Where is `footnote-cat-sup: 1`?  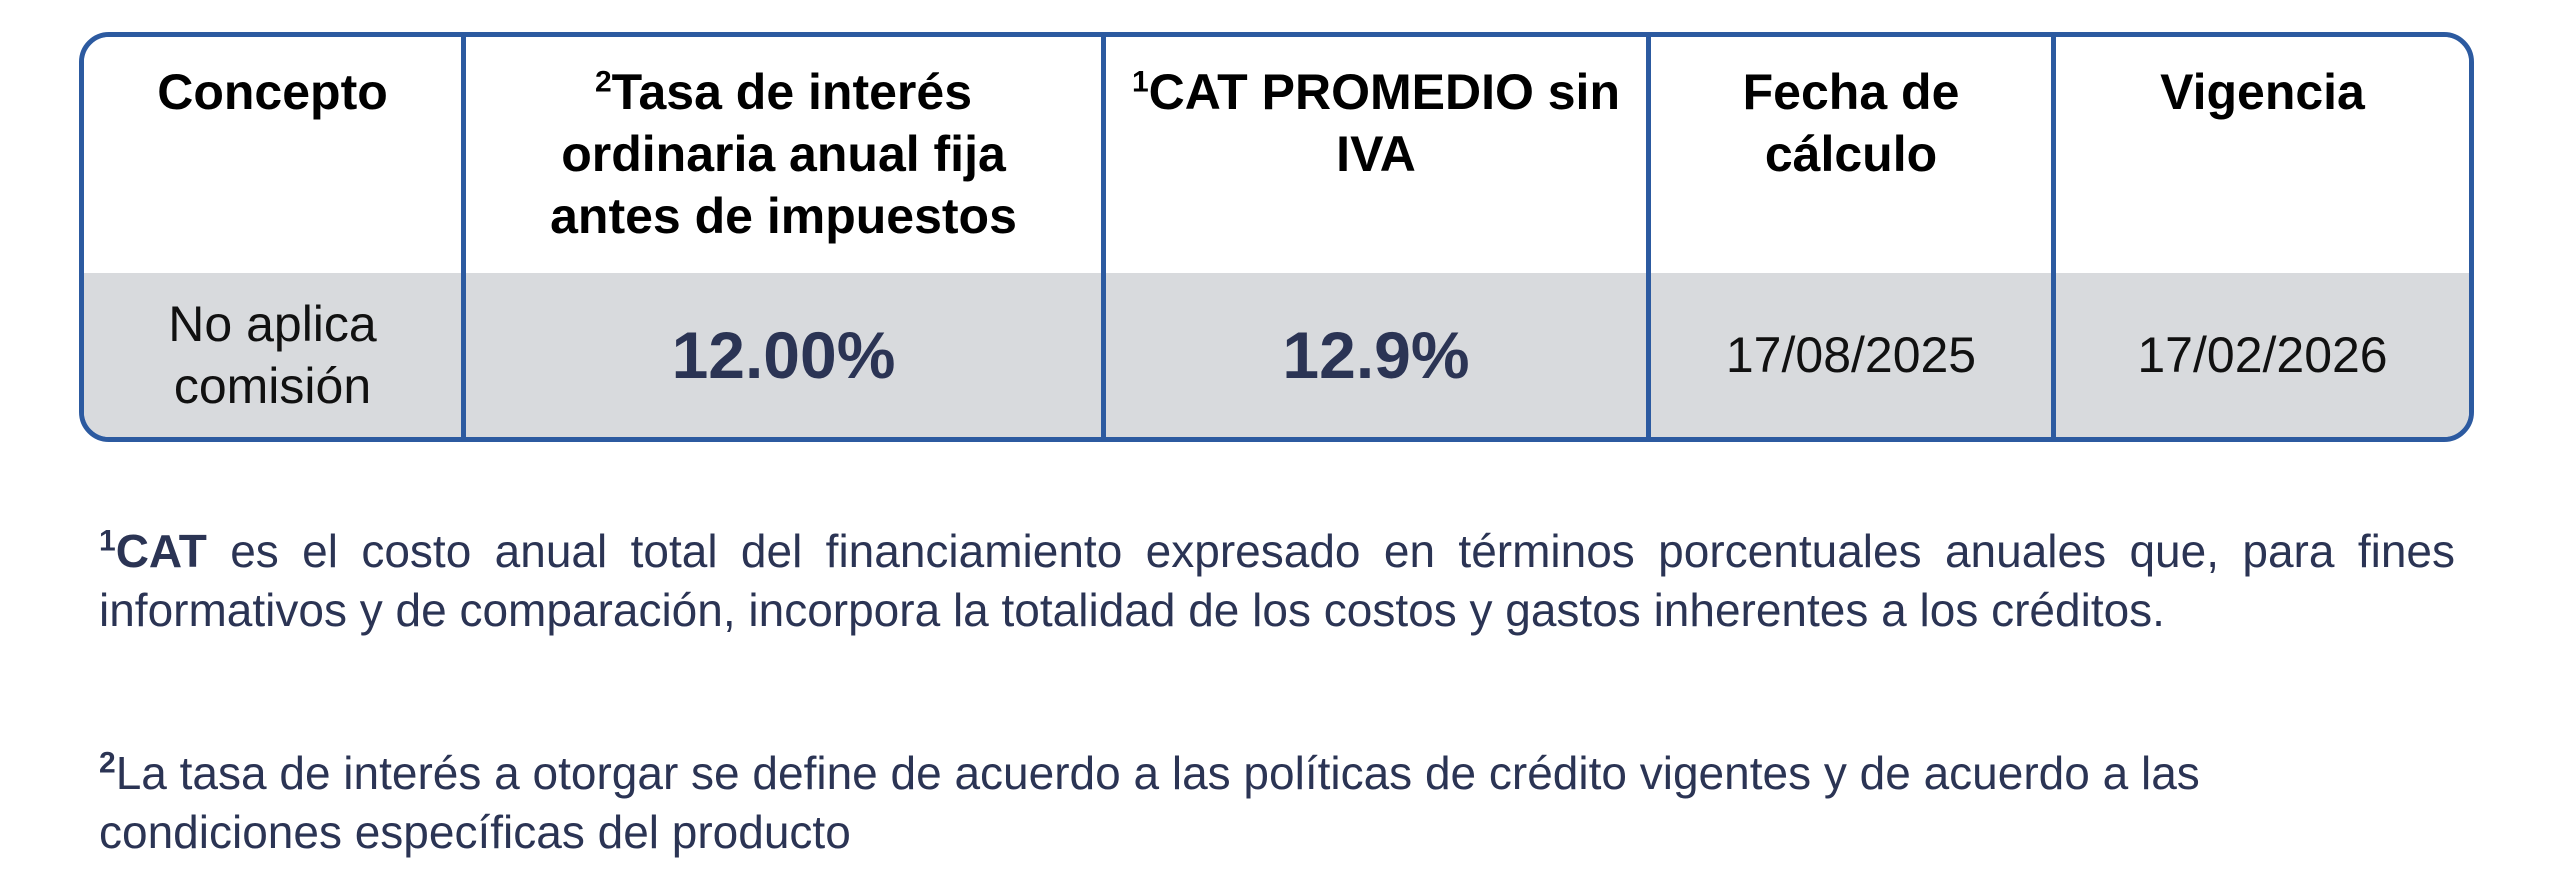
footnote-cat-sup: 1 is located at coordinates (107, 541).